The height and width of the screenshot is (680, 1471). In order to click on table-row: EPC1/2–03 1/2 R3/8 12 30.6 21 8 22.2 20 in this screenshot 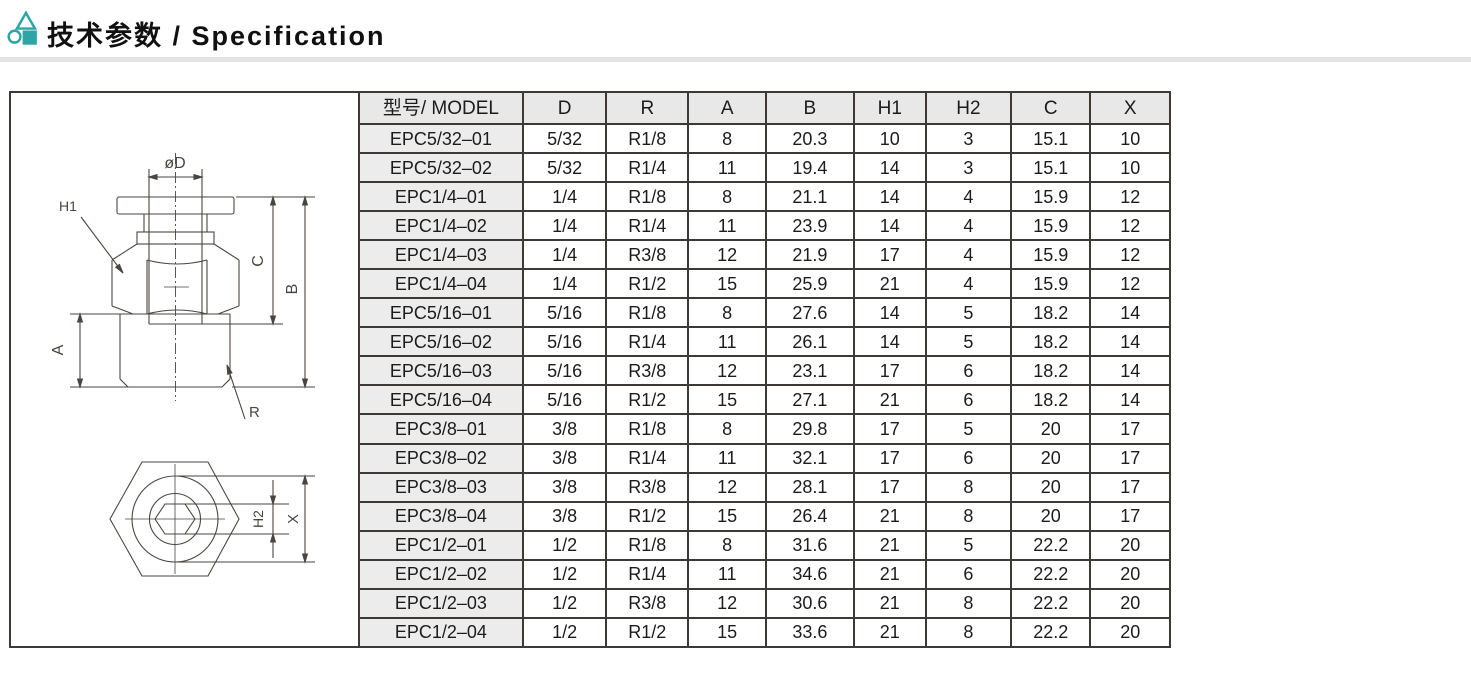, I will do `click(764, 603)`.